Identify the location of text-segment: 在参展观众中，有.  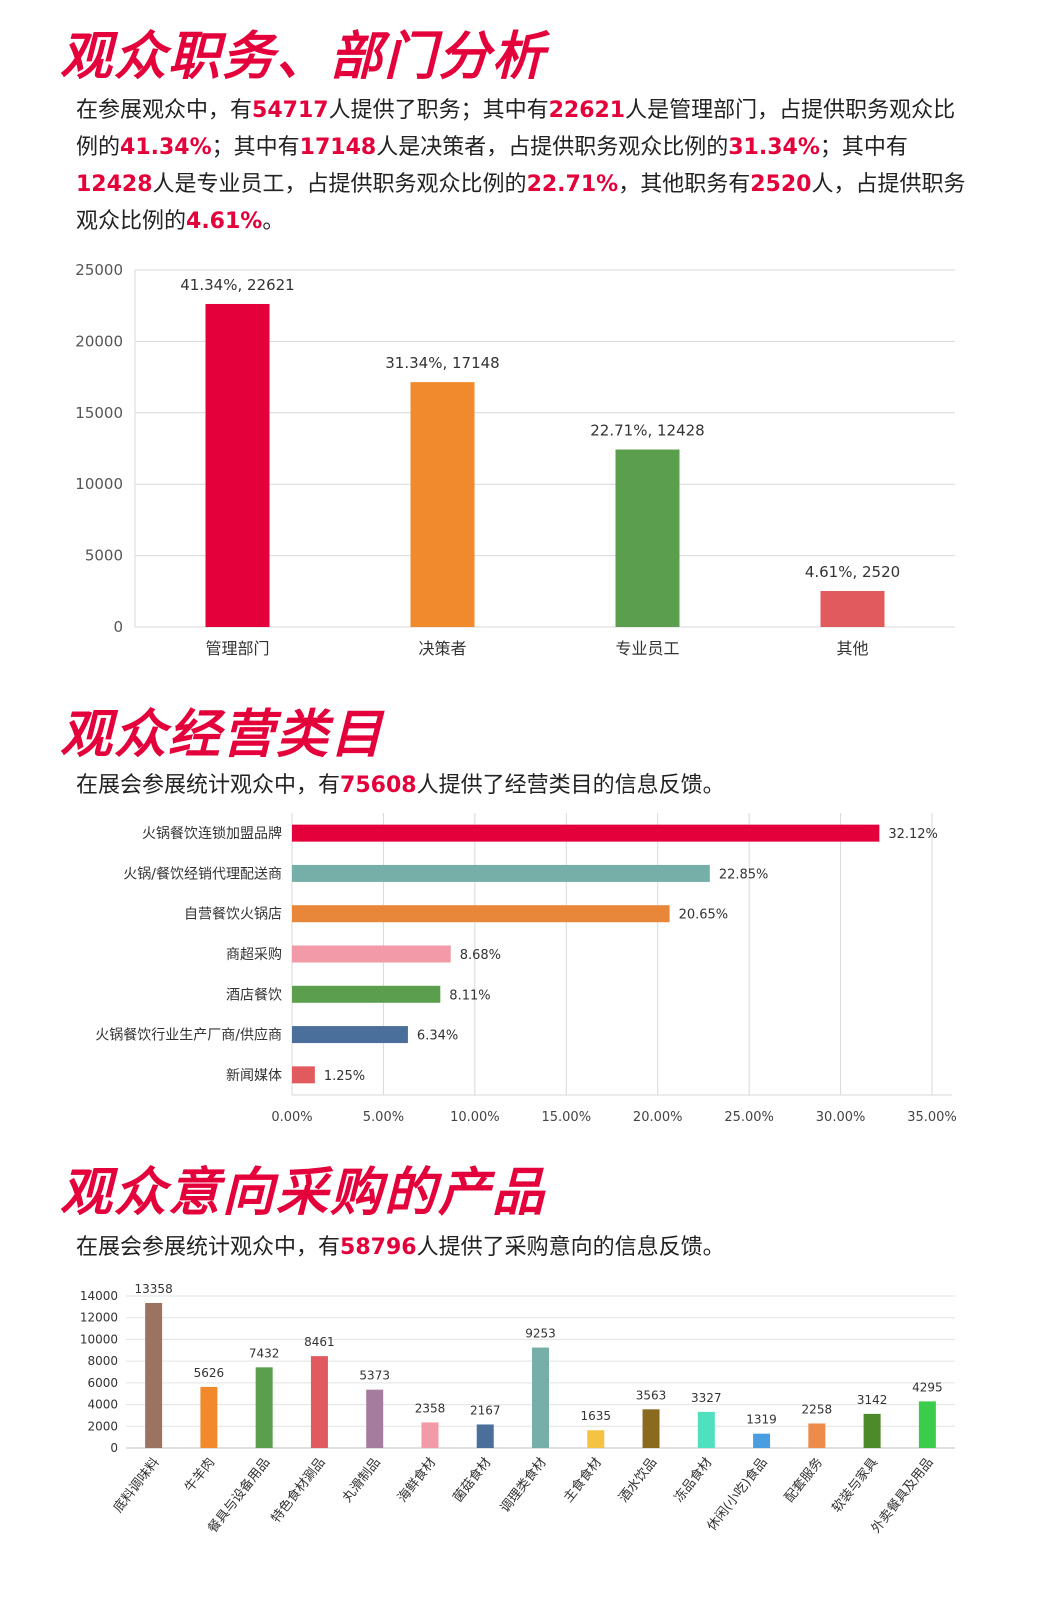
(164, 110).